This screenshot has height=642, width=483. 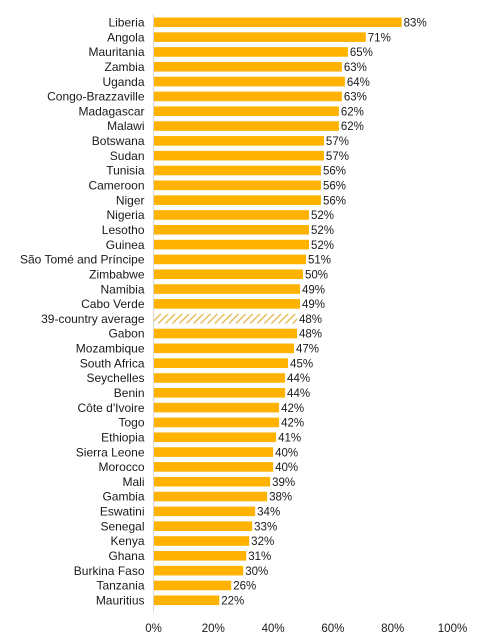 What do you see at coordinates (113, 304) in the screenshot?
I see `category-label: Cabo Verde` at bounding box center [113, 304].